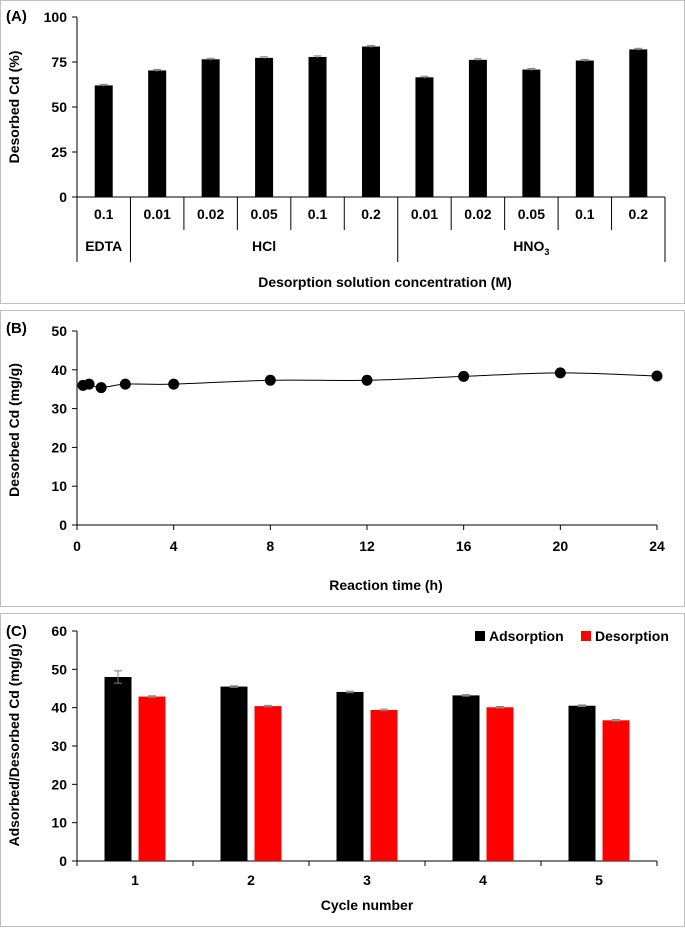 The image size is (685, 928). I want to click on panel-b-y-tick-label: 0, so click(63, 525).